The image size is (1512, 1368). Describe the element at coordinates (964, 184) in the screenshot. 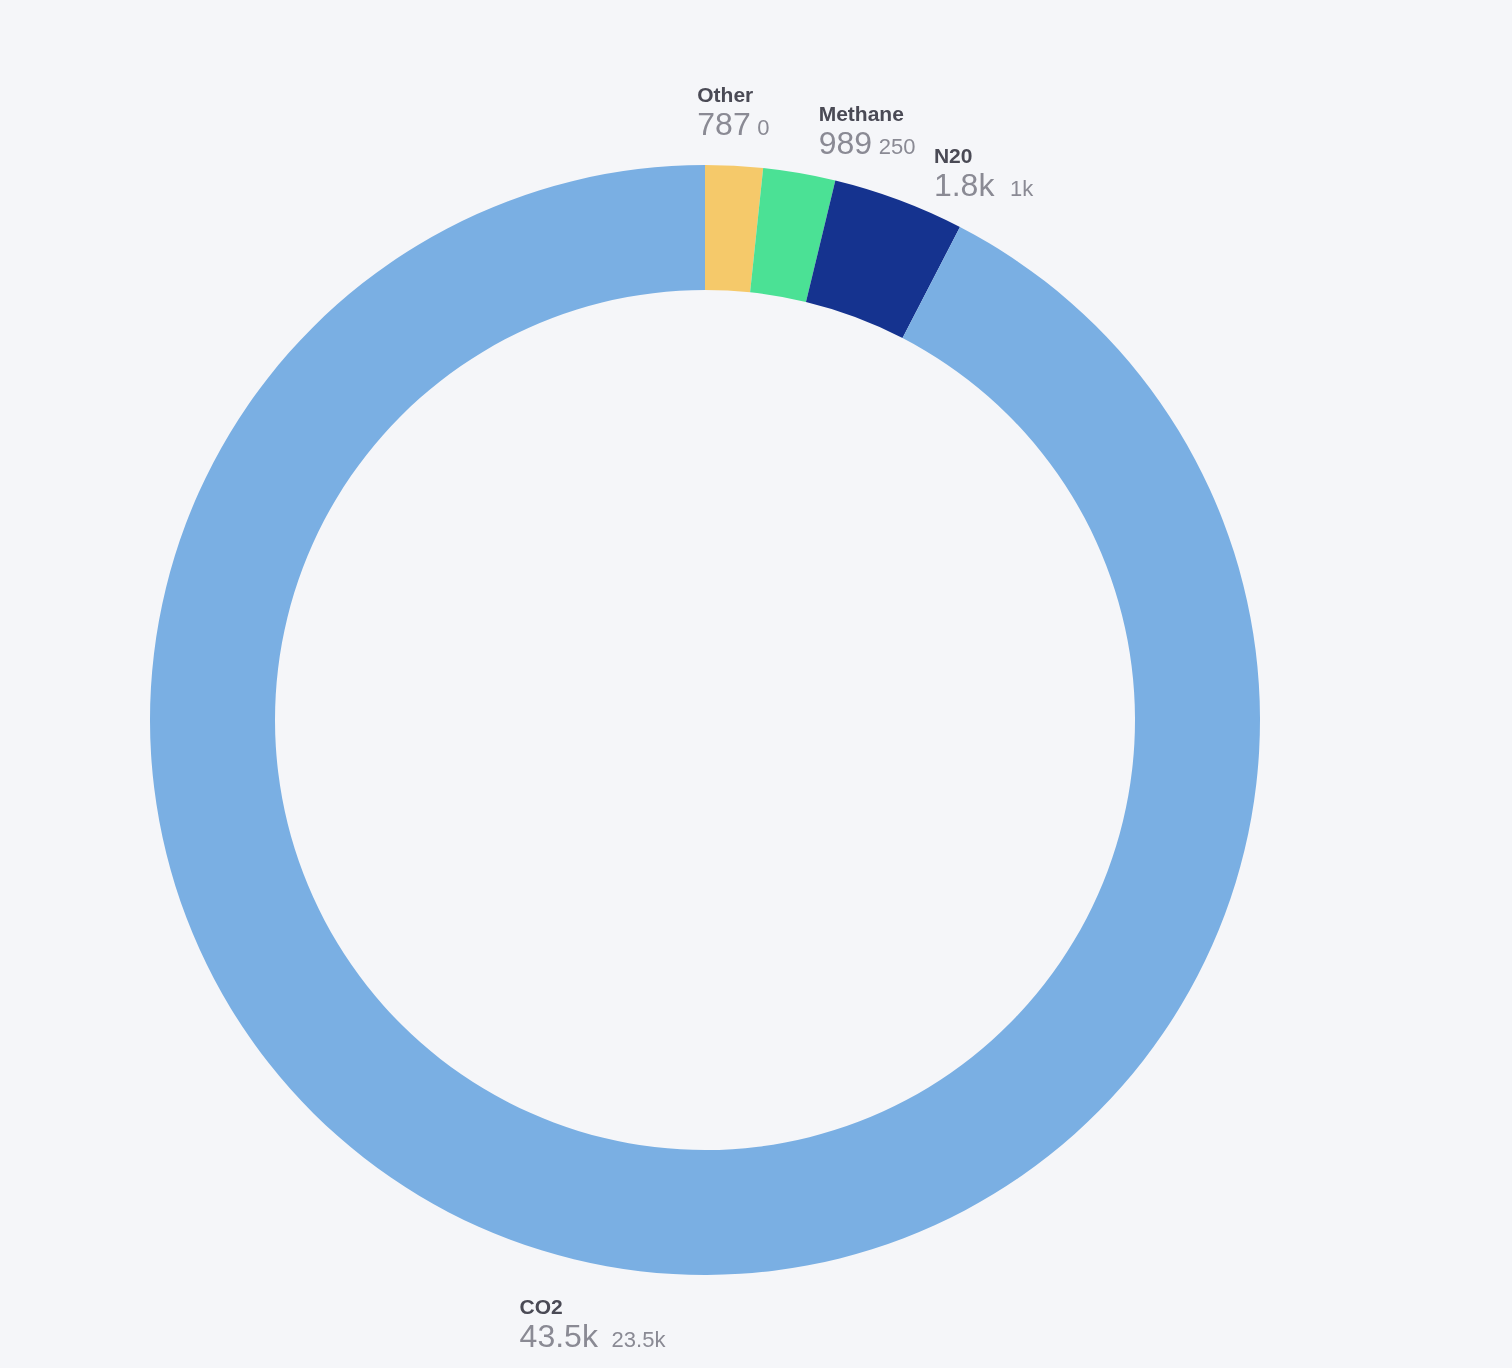

I see `data-label: 1.8k` at that location.